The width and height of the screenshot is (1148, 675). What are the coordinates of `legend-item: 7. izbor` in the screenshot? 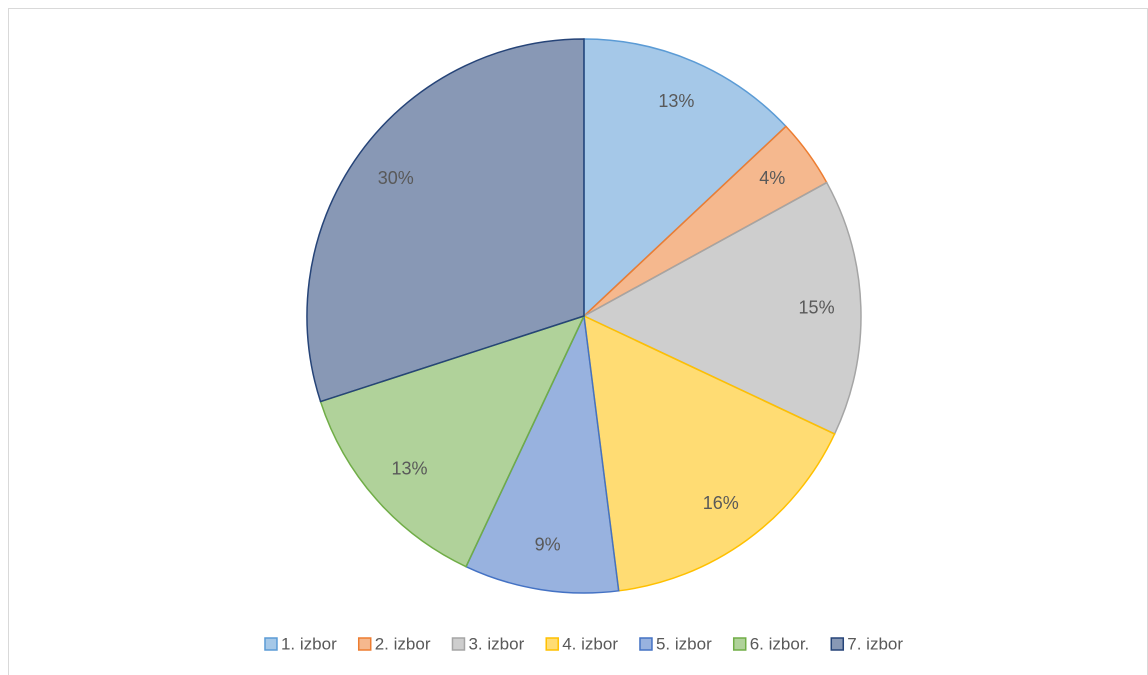 It's located at (866, 643).